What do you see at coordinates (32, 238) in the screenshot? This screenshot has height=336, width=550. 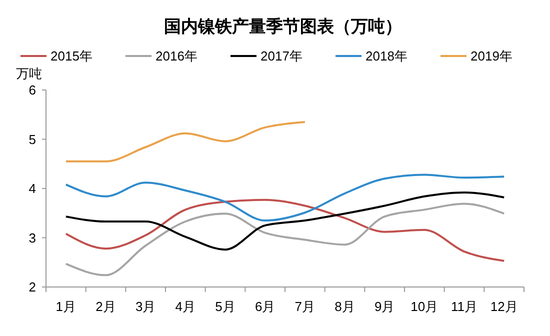 I see `y-tick-label: 3` at bounding box center [32, 238].